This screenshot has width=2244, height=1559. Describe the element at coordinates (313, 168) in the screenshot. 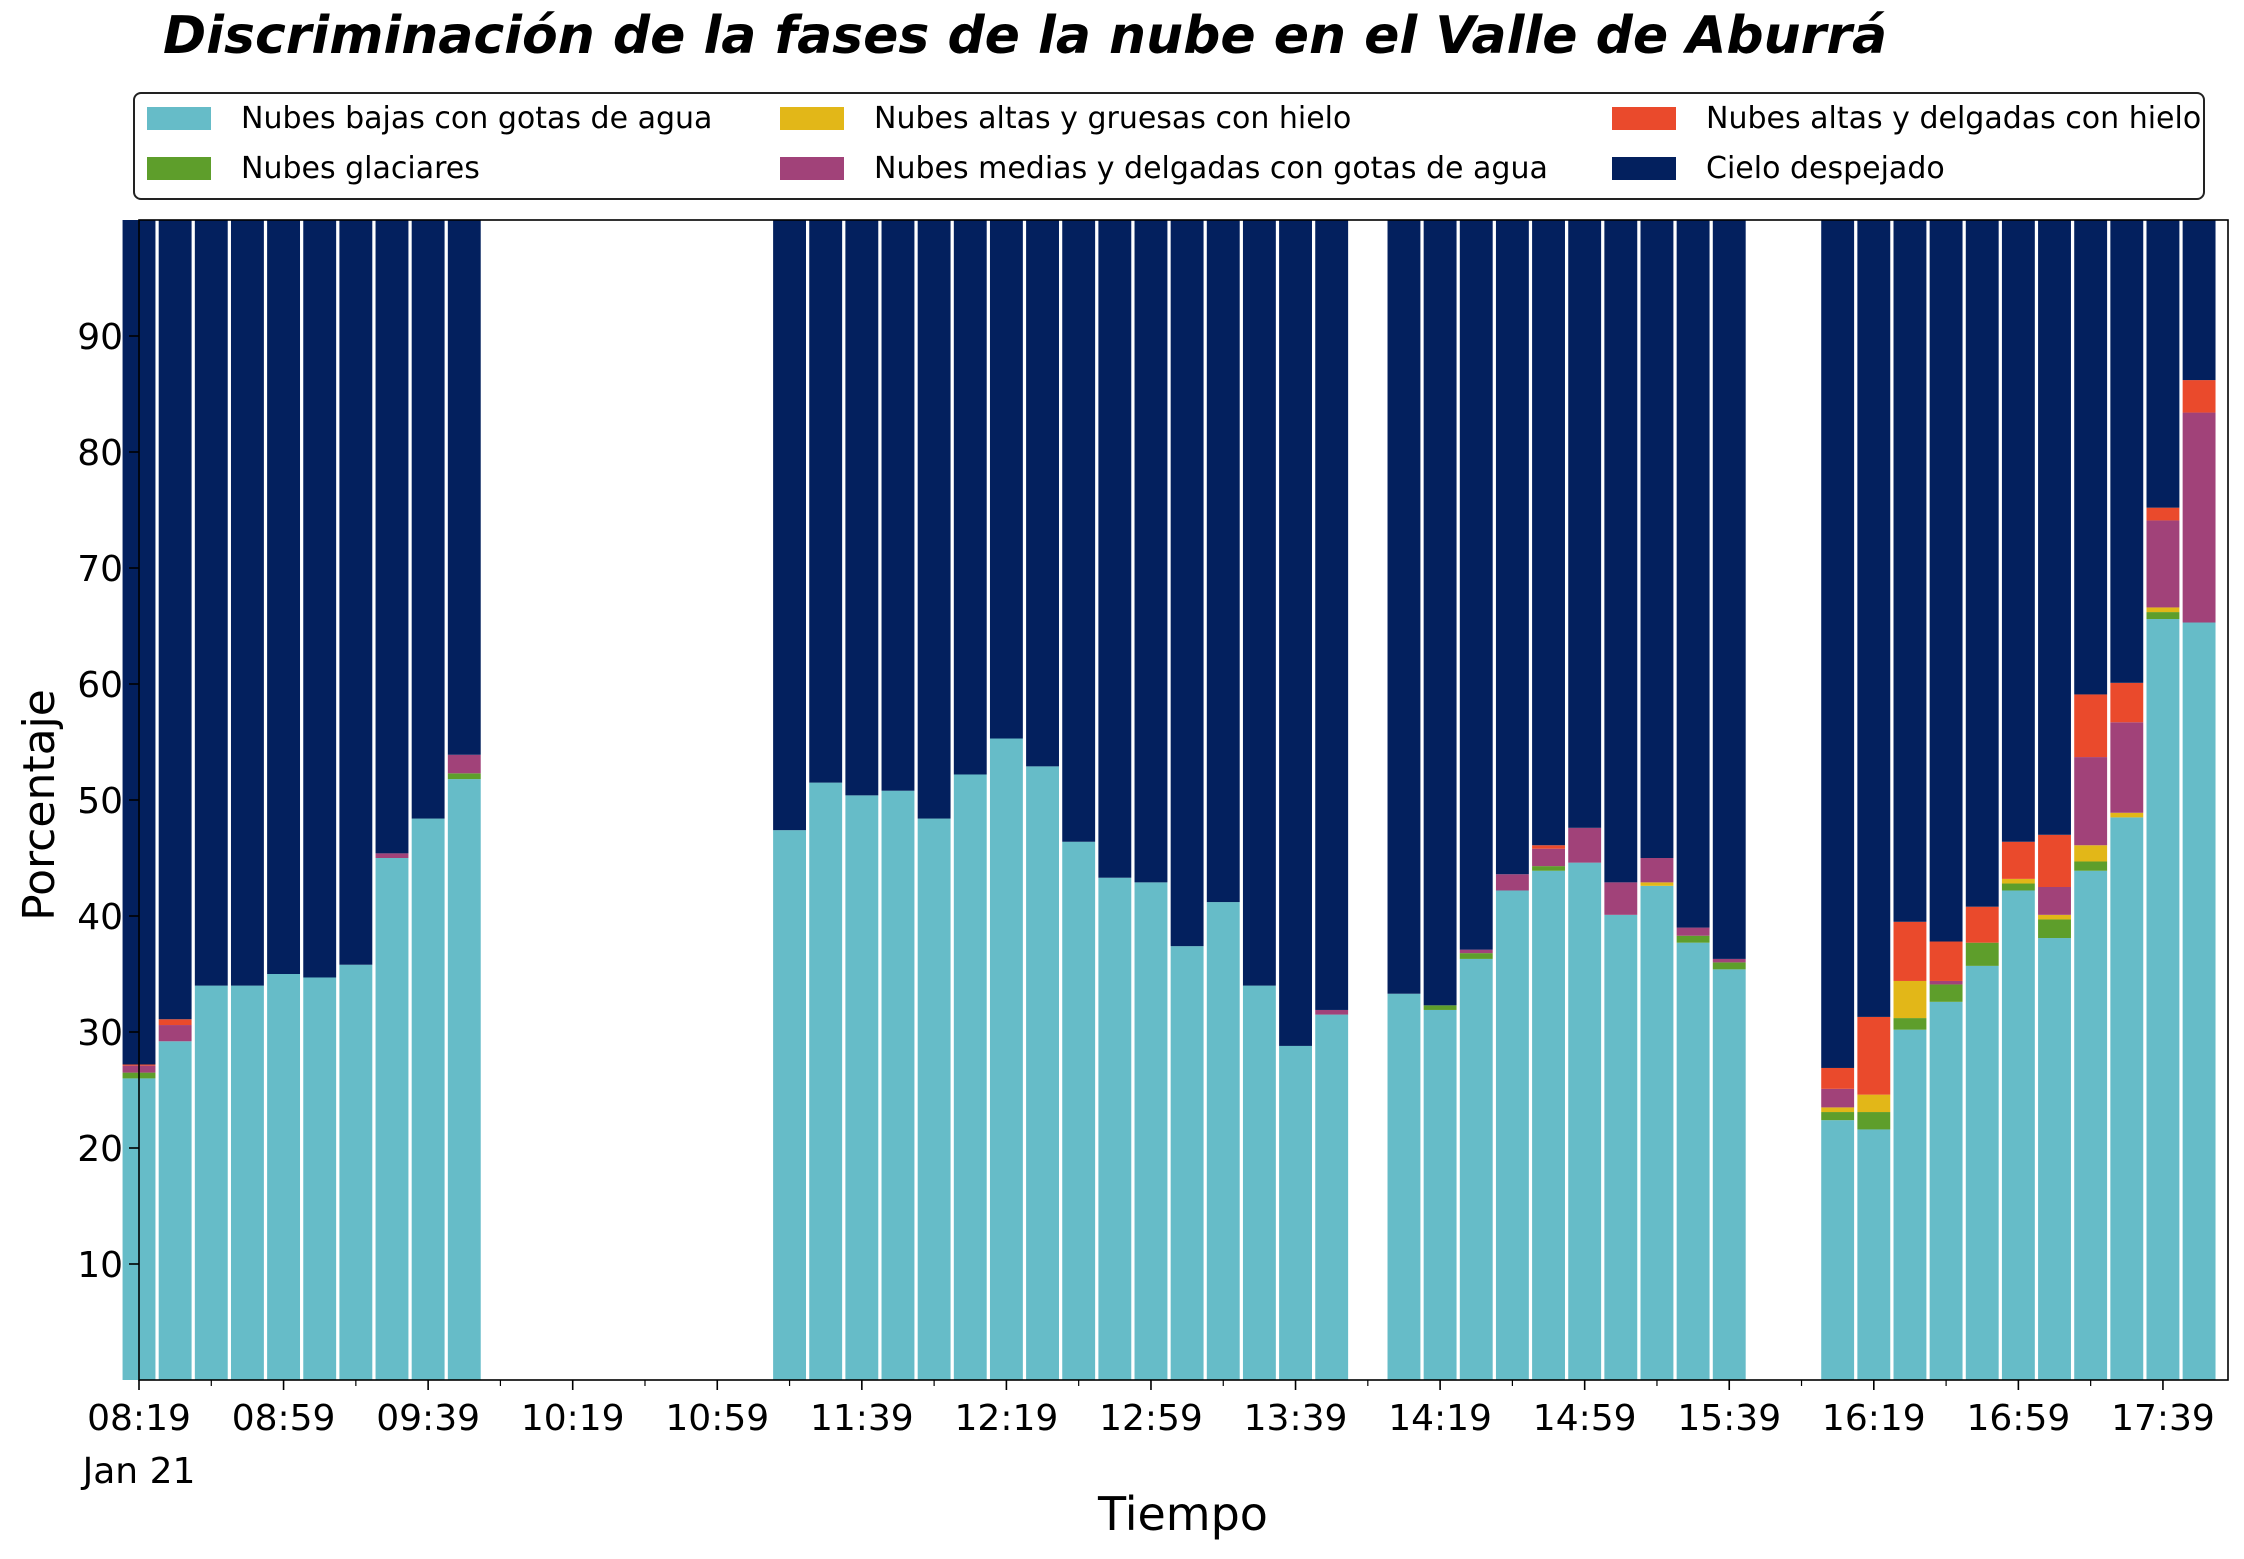

I see `legend-item: Nubes glaciares` at that location.